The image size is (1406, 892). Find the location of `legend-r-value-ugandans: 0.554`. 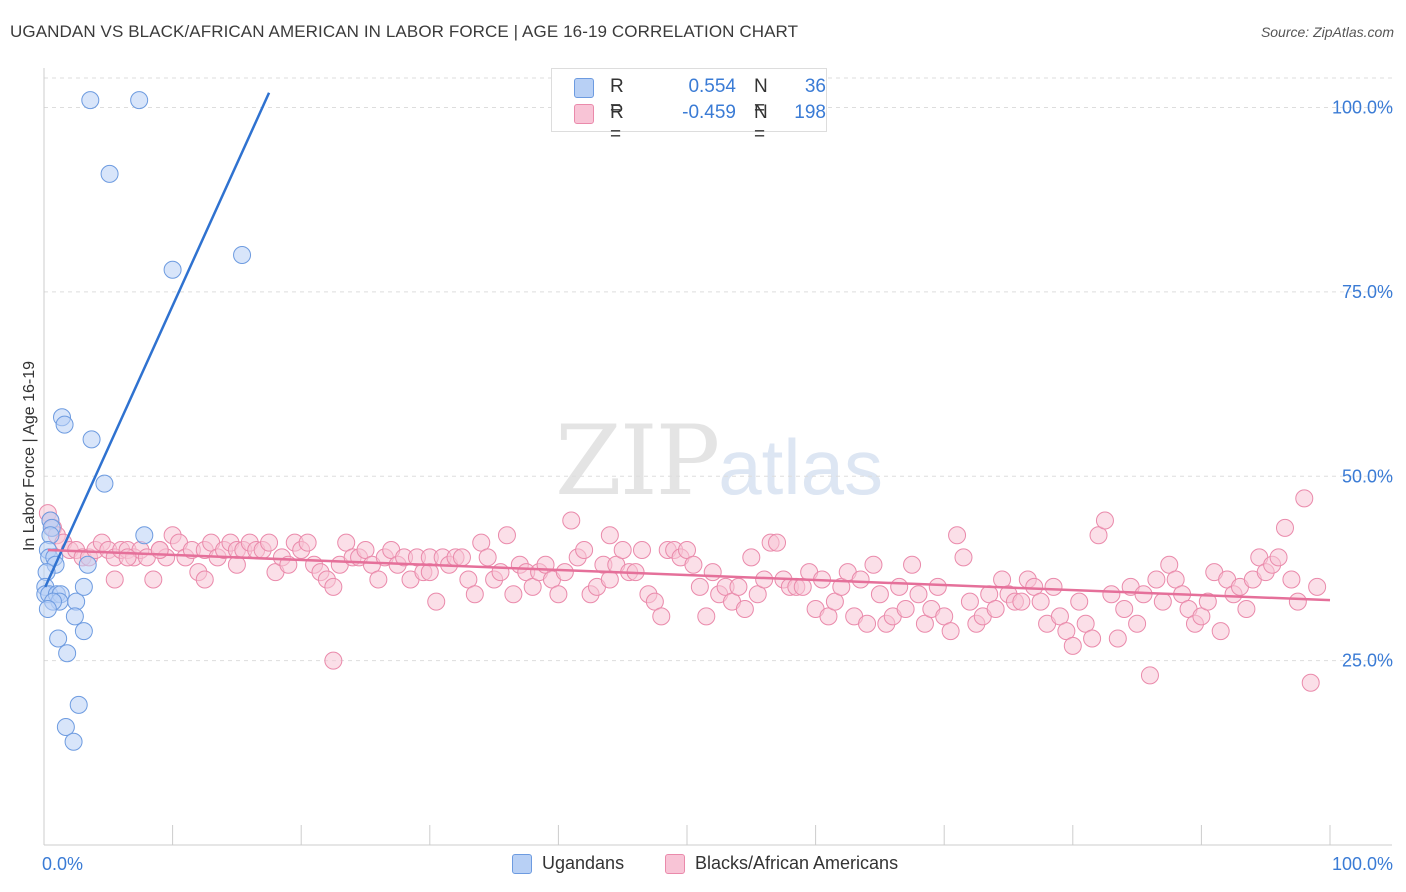

legend-r-value-ugandans: 0.554 is located at coordinates (712, 86).